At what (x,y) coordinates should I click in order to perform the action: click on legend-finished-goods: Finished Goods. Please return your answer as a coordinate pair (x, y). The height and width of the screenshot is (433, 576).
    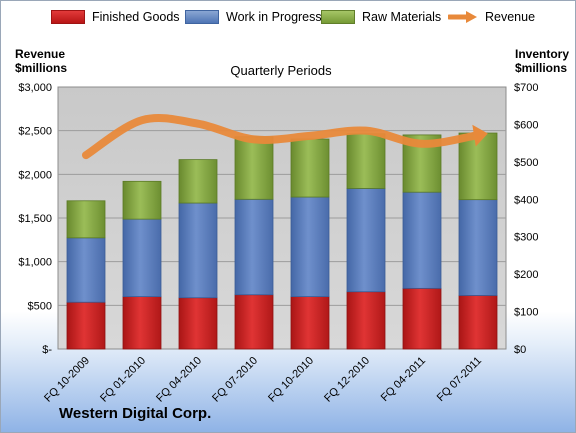
    Looking at the image, I should click on (115, 17).